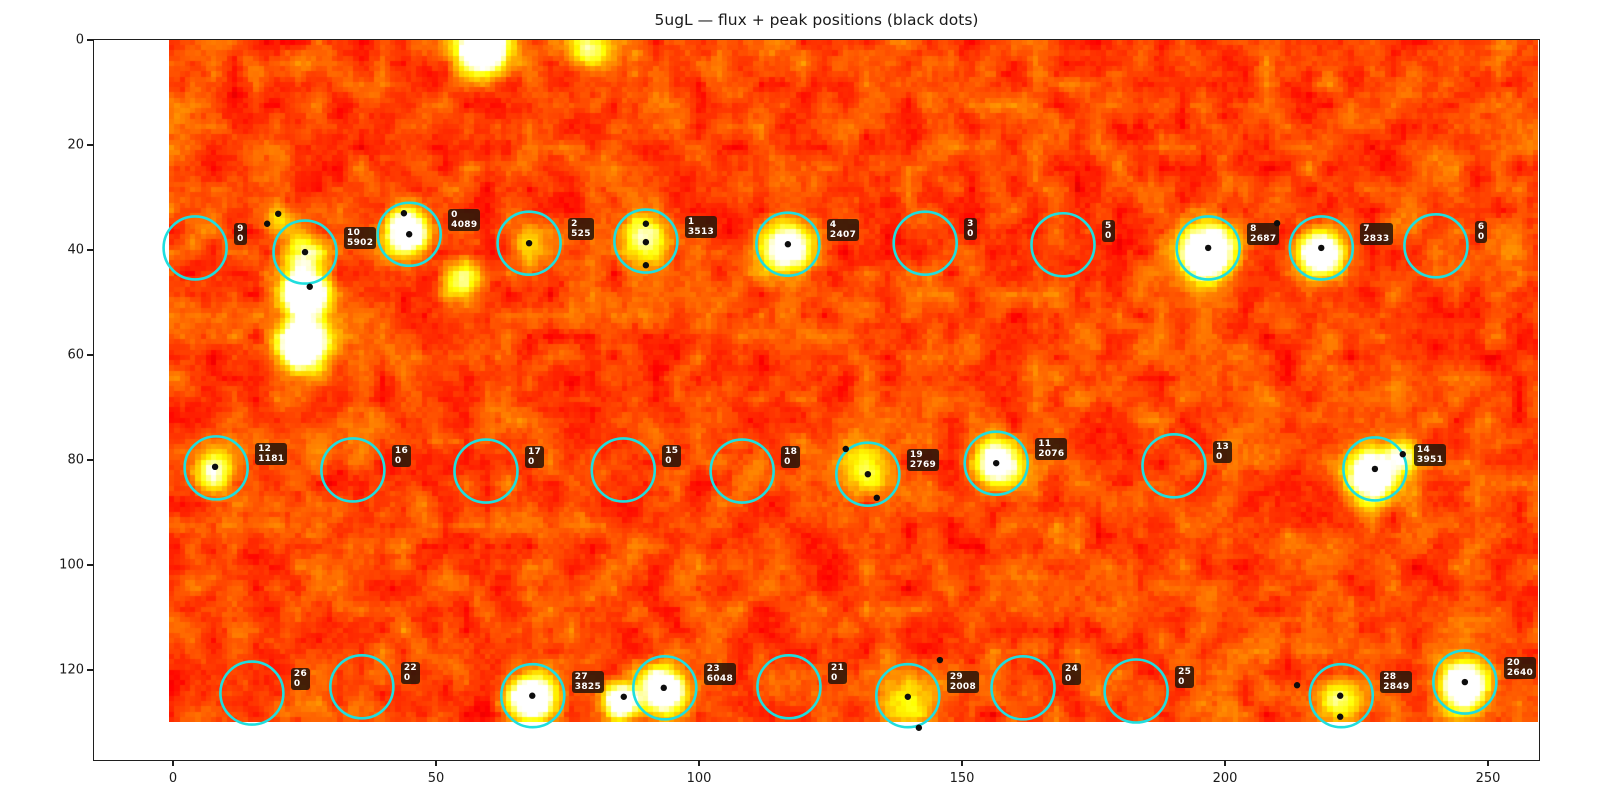  What do you see at coordinates (436, 778) in the screenshot?
I see `x-tick-label: 50` at bounding box center [436, 778].